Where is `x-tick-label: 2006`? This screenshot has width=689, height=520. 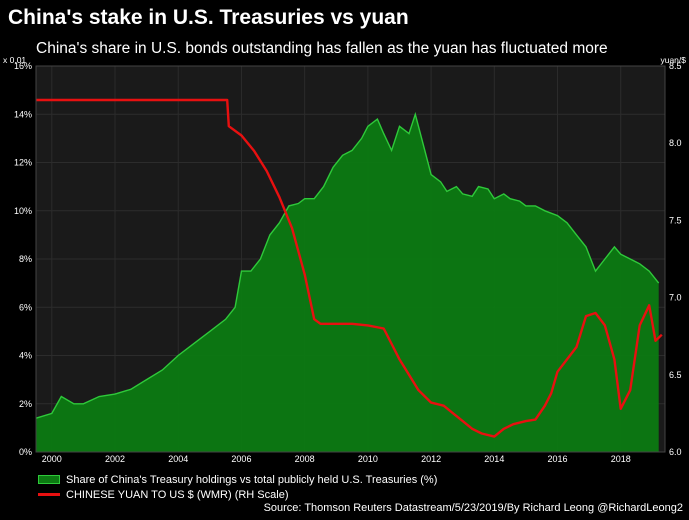 x-tick-label: 2006 is located at coordinates (241, 459).